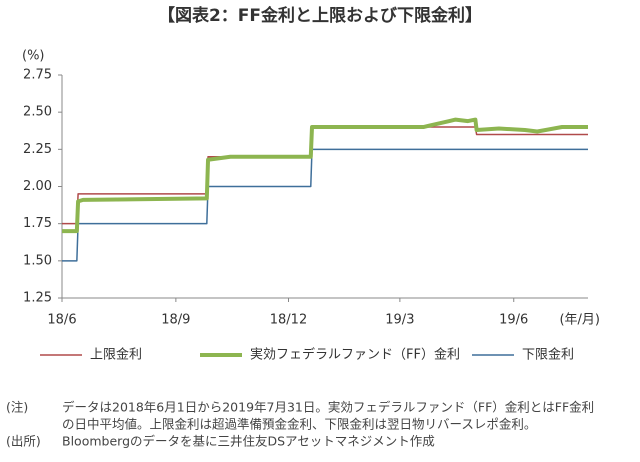  What do you see at coordinates (37, 186) in the screenshot?
I see `y-tick-label: 2.00` at bounding box center [37, 186].